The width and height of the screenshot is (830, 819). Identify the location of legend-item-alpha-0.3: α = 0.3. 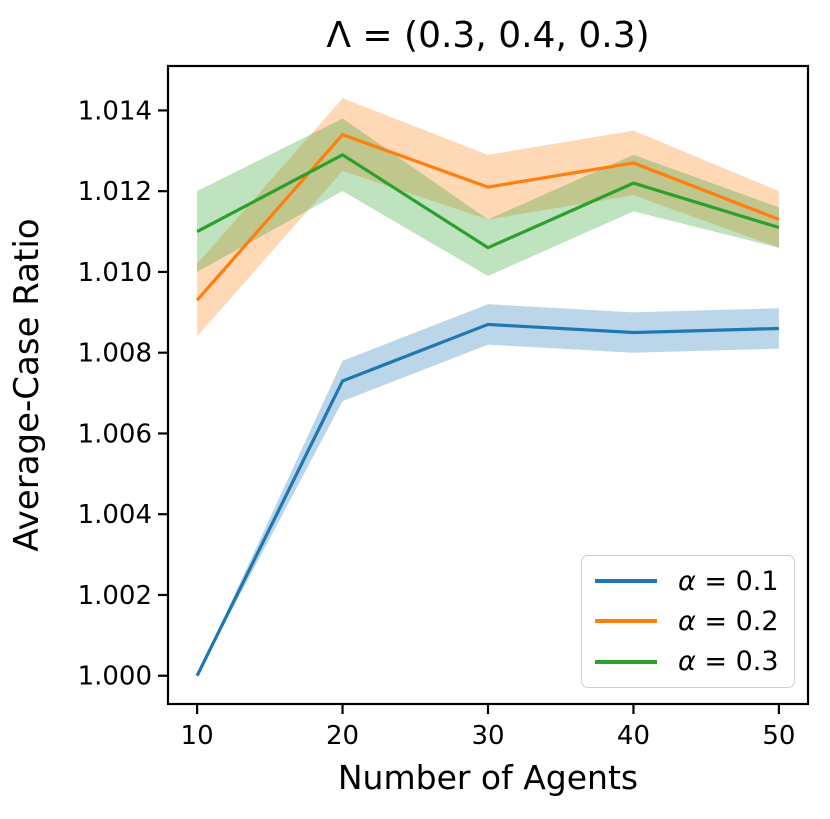
(688, 661).